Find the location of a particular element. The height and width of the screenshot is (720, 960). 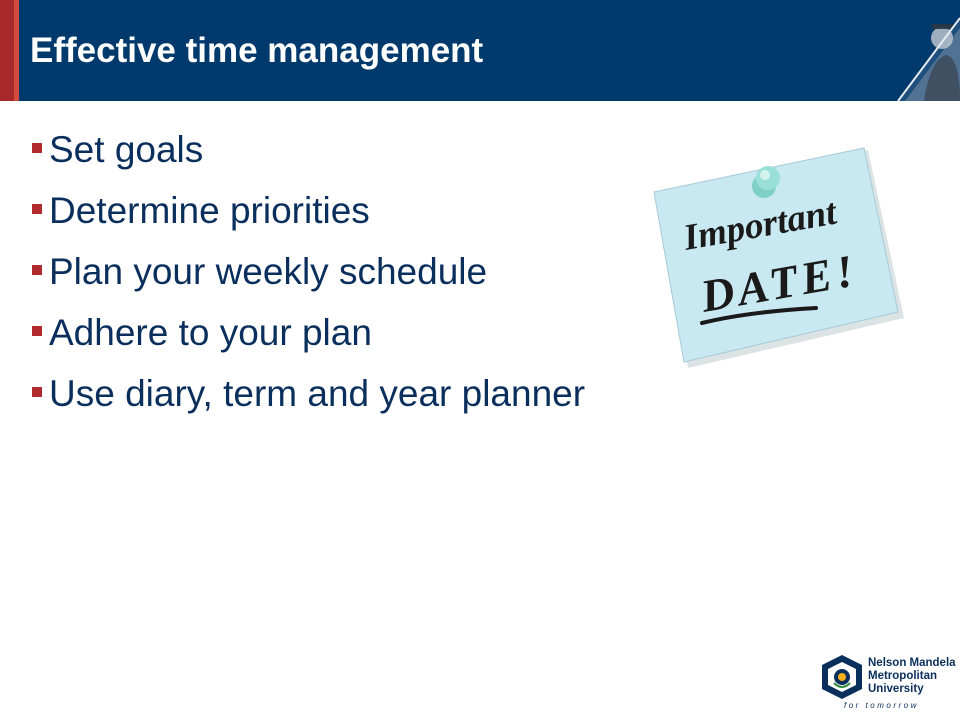

logo-line1: Nelson Mandela is located at coordinates (912, 663).